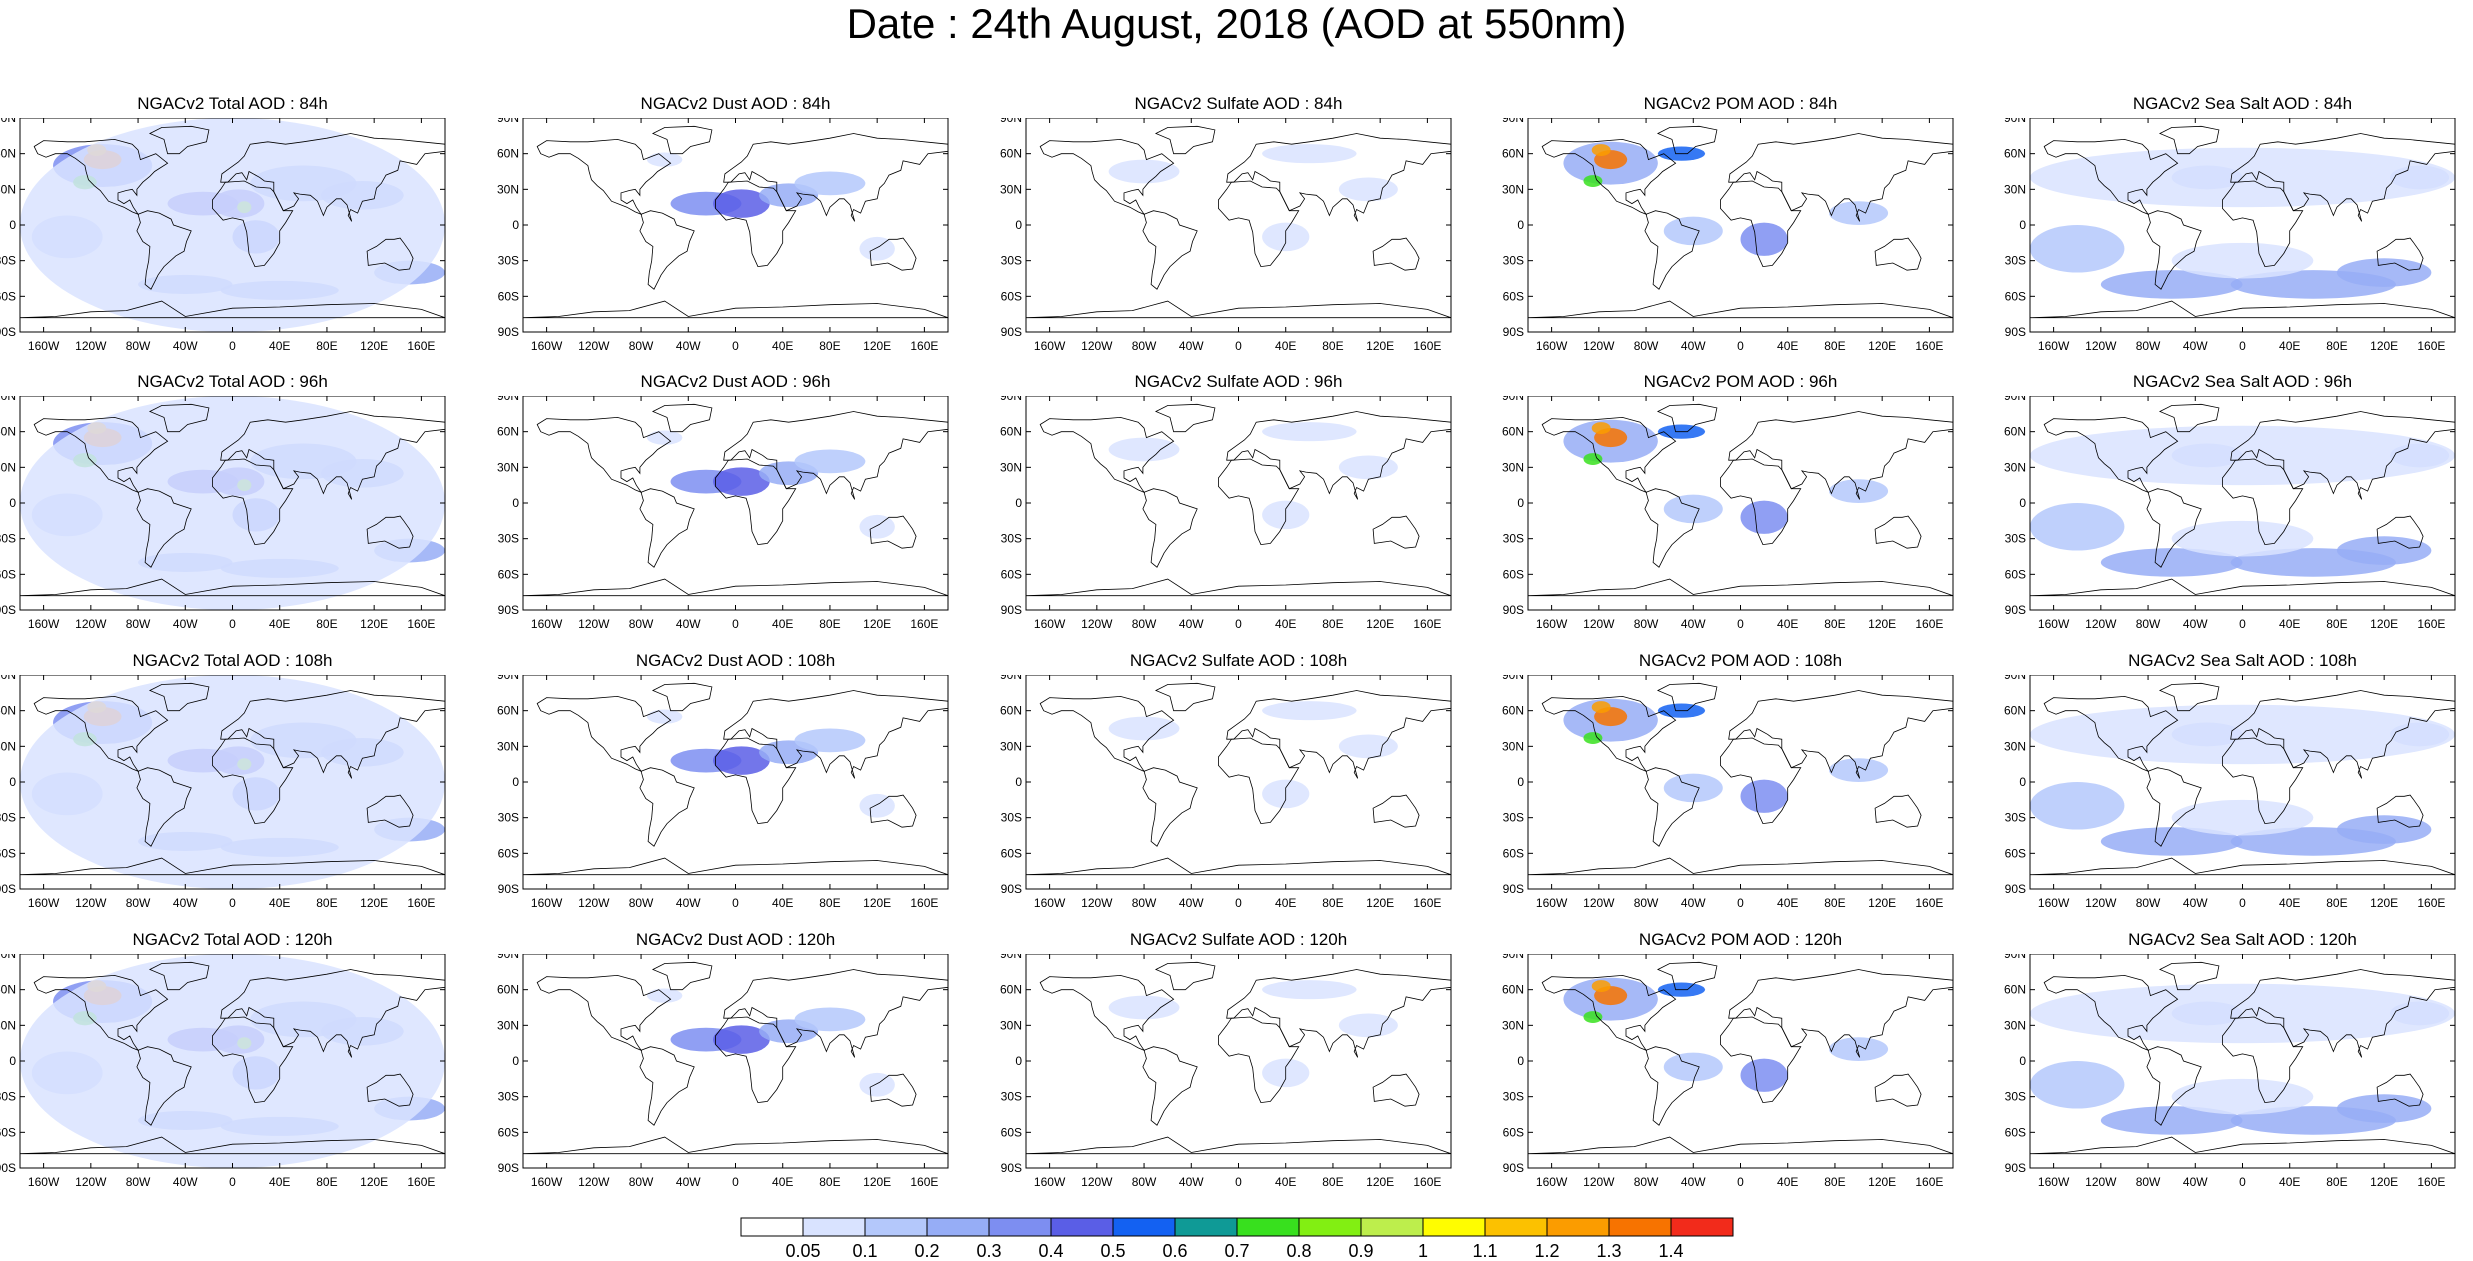 This screenshot has height=1261, width=2473. I want to click on colorbar-label: 0.6, so click(1174, 1251).